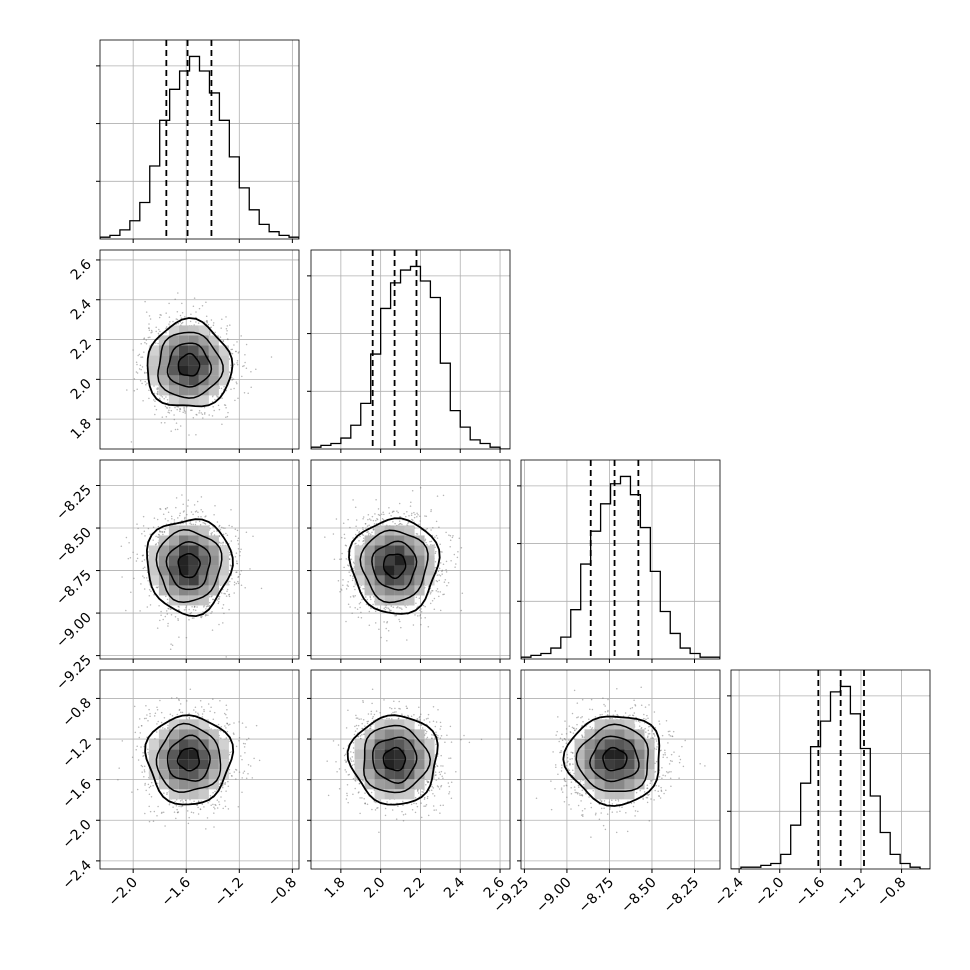 This screenshot has width=970, height=970. I want to click on x-tick-label: −8.50, so click(639, 896).